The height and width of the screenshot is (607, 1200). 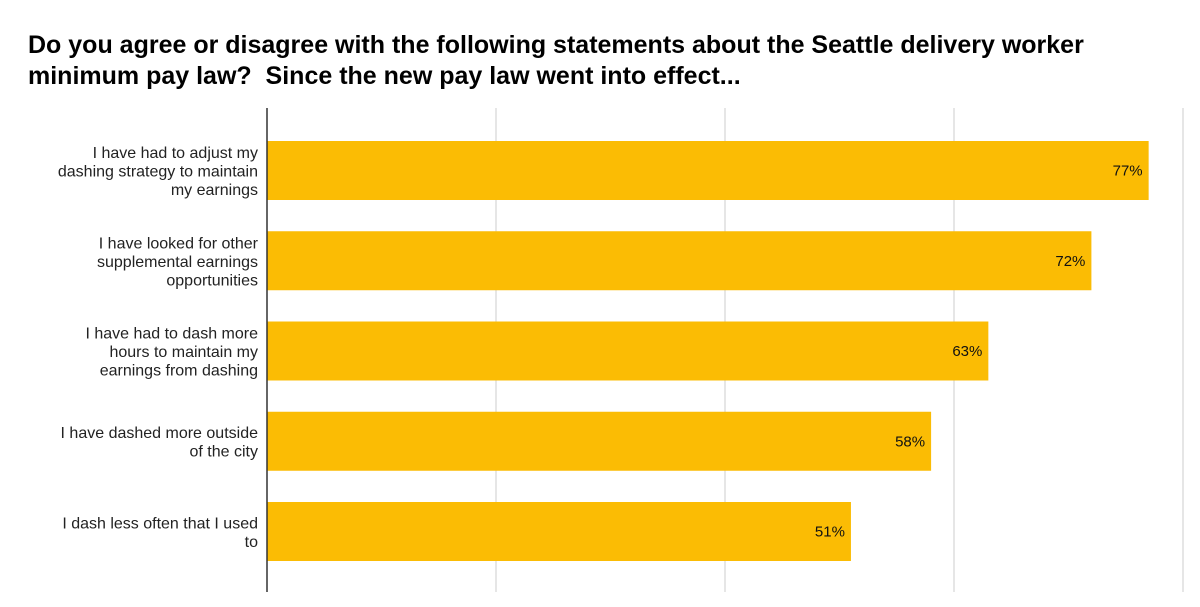 What do you see at coordinates (212, 280) in the screenshot?
I see `category-label-2-line-3: opportunities` at bounding box center [212, 280].